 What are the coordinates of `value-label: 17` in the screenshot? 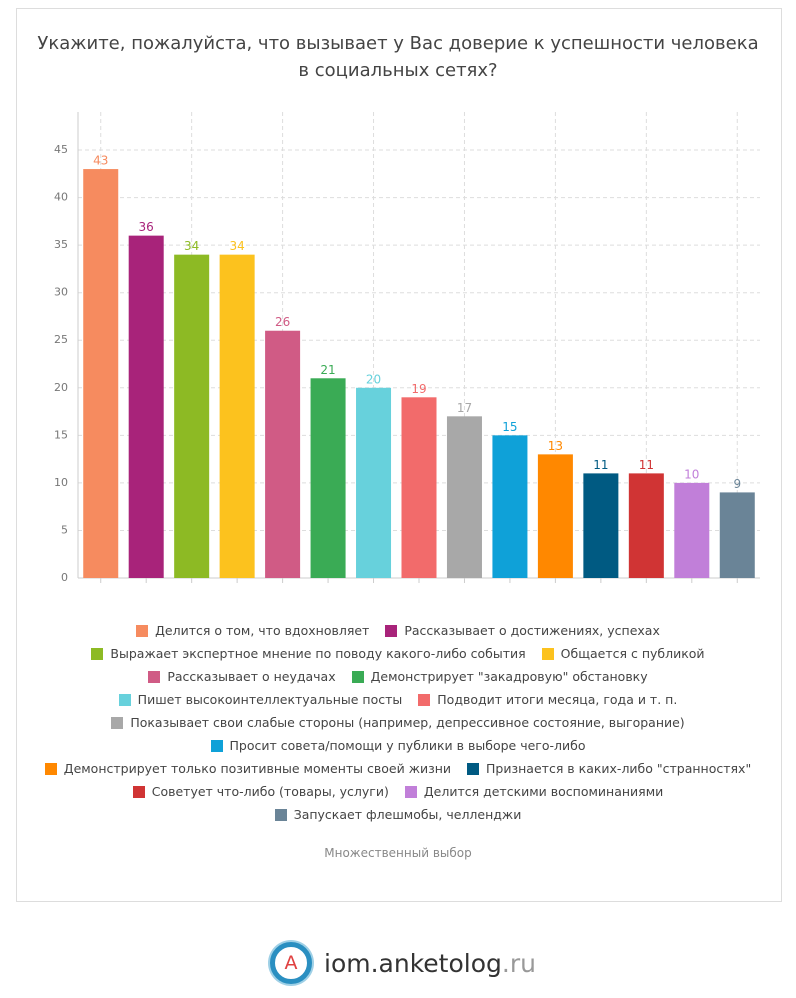 It's located at (464, 408).